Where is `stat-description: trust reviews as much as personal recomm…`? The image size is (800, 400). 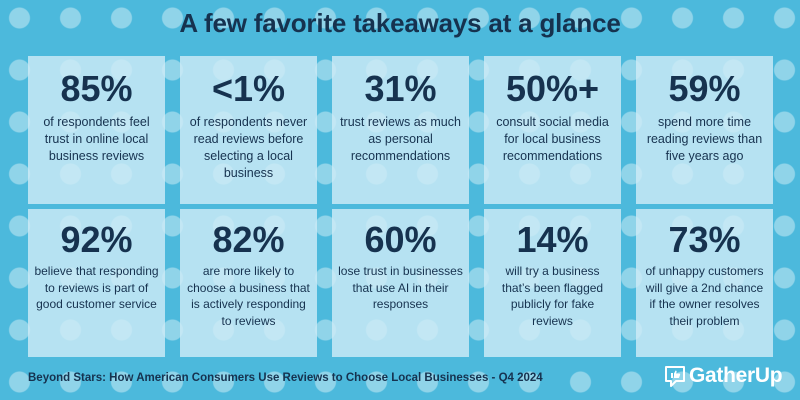 stat-description: trust reviews as much as personal recomm… is located at coordinates (400, 139).